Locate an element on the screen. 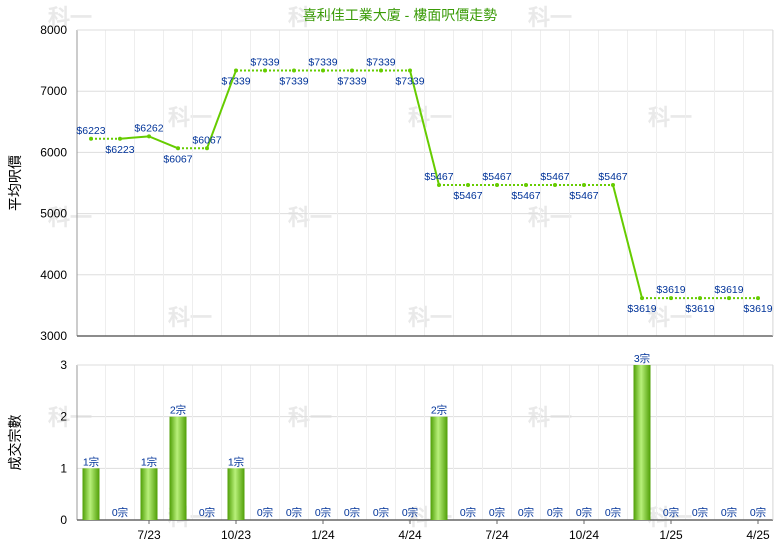  y-tick-label: 0 is located at coordinates (63, 520).